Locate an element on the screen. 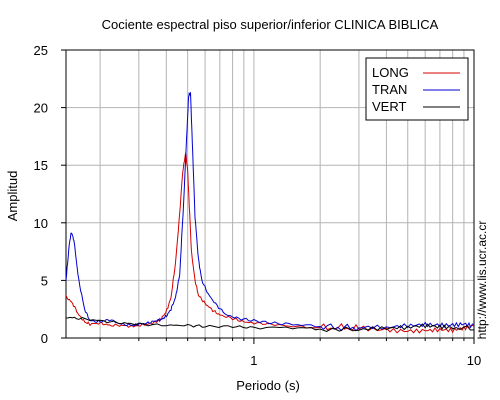 The height and width of the screenshot is (400, 500). y-axis: 0 5 10 15 20 25 is located at coordinates (50, 194).